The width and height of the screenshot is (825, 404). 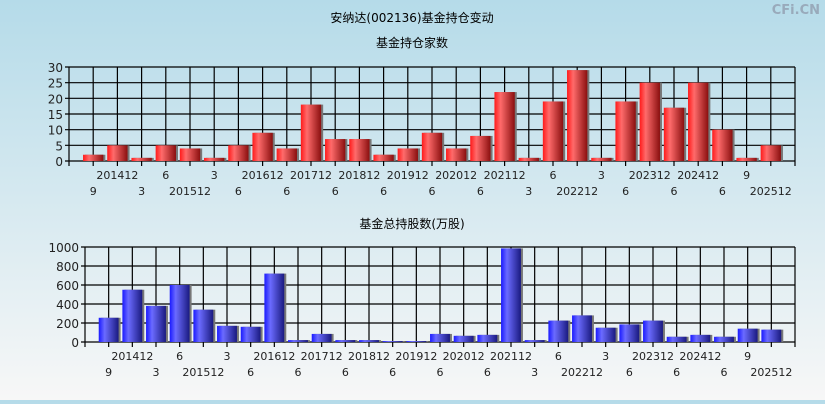 I want to click on bottom-x-tick-label: 202012, so click(x=464, y=356).